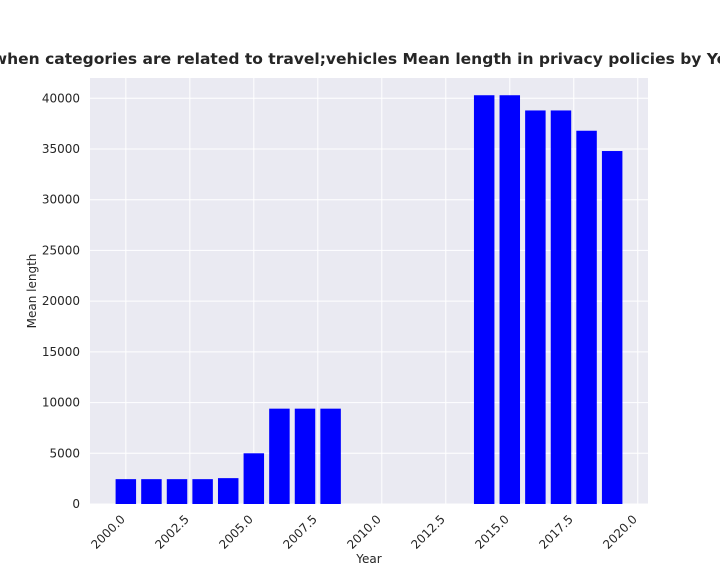  Describe the element at coordinates (556, 532) in the screenshot. I see `x-tick-label: 2017.5` at that location.